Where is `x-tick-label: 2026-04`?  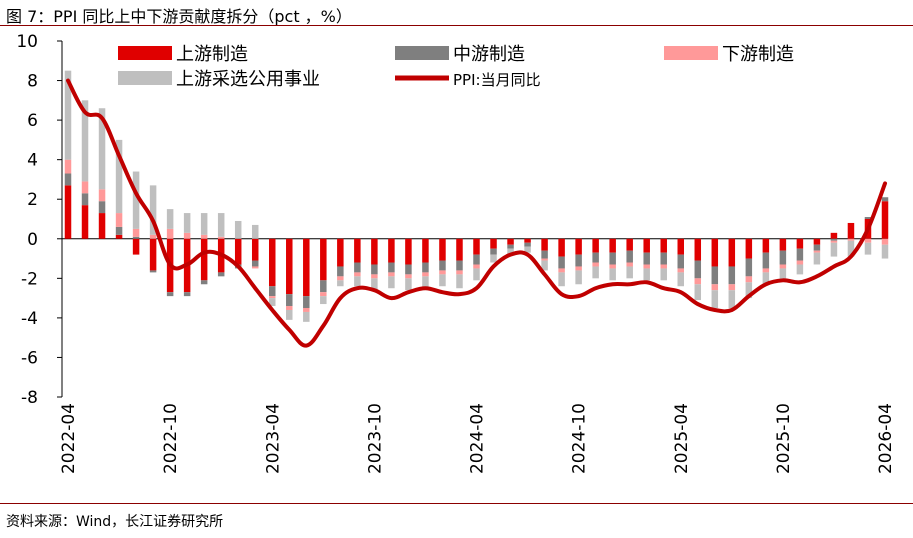 x-tick-label: 2026-04 is located at coordinates (886, 438).